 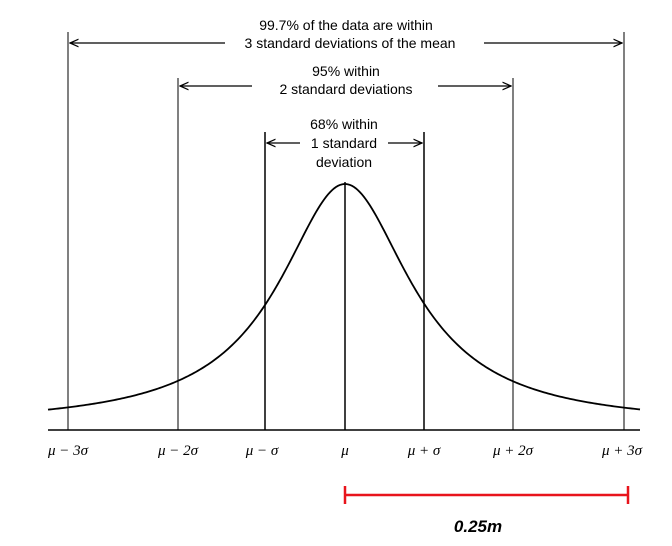 I want to click on axis-label-mu-plus-sigma: μ + σ, so click(x=424, y=451).